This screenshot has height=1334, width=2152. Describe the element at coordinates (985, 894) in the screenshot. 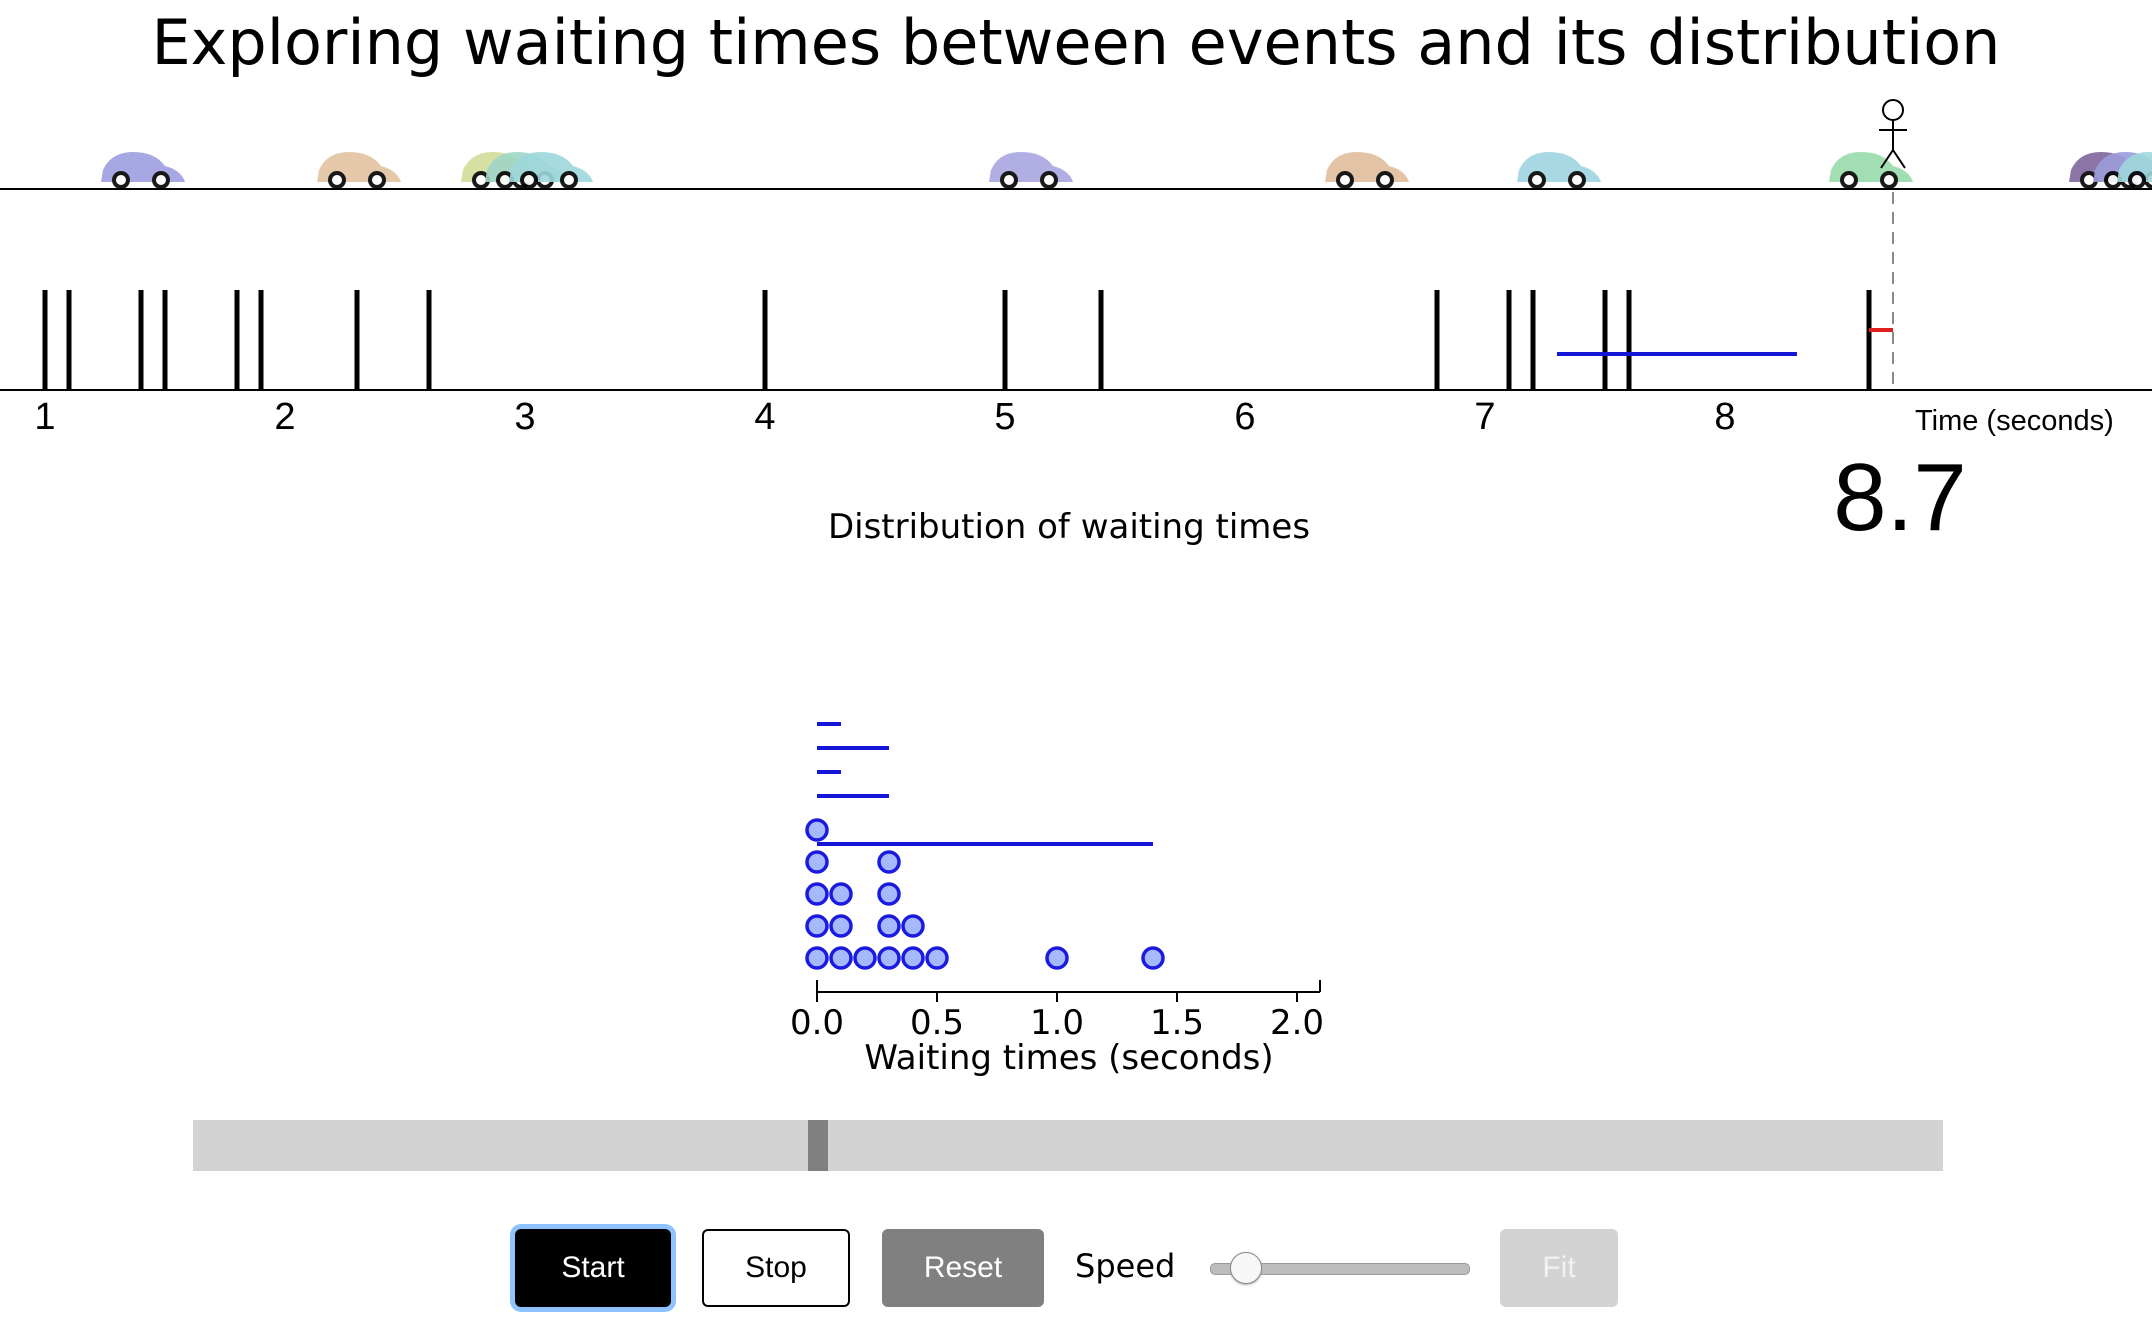

I see `waiting-time-dots` at that location.